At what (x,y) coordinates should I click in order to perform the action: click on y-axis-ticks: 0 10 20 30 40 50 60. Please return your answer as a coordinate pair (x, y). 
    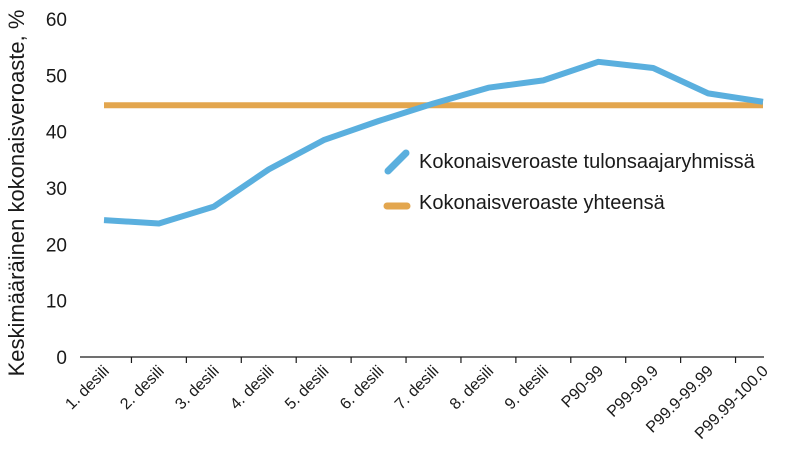
    Looking at the image, I should click on (56, 189).